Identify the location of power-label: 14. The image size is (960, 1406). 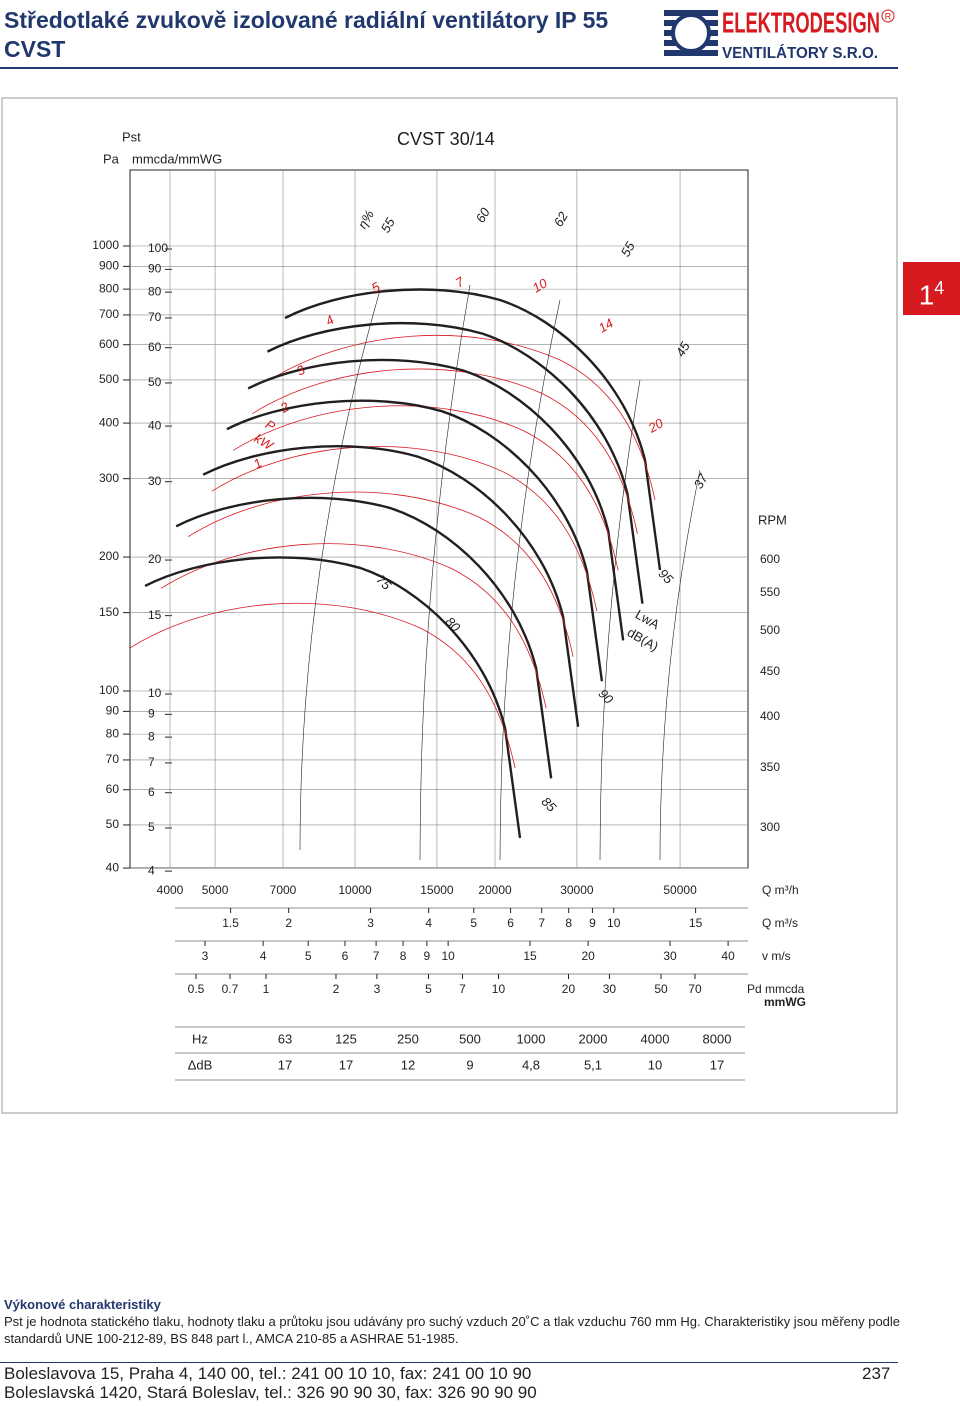
(606, 325).